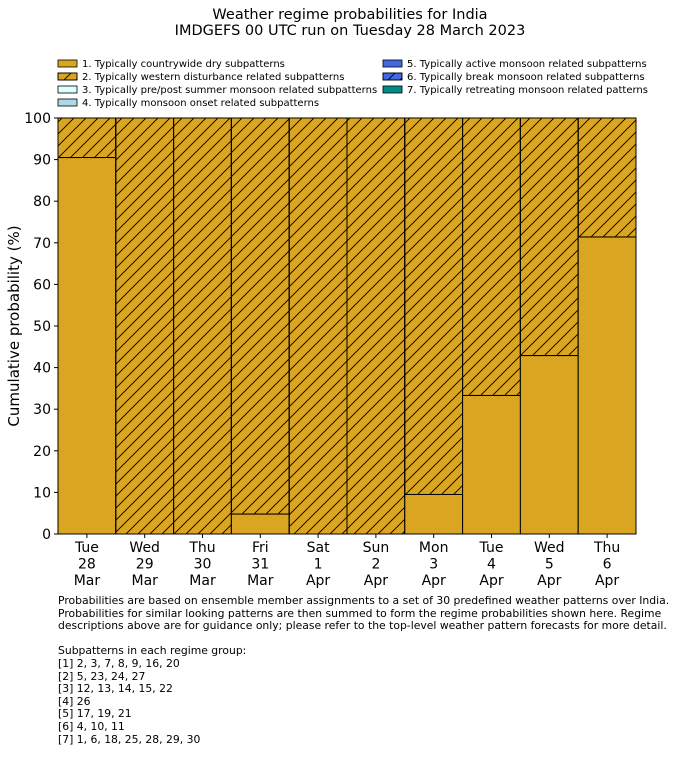 Image resolution: width=700 pixels, height=758 pixels. What do you see at coordinates (42, 161) in the screenshot?
I see `y-tick-label: 90` at bounding box center [42, 161].